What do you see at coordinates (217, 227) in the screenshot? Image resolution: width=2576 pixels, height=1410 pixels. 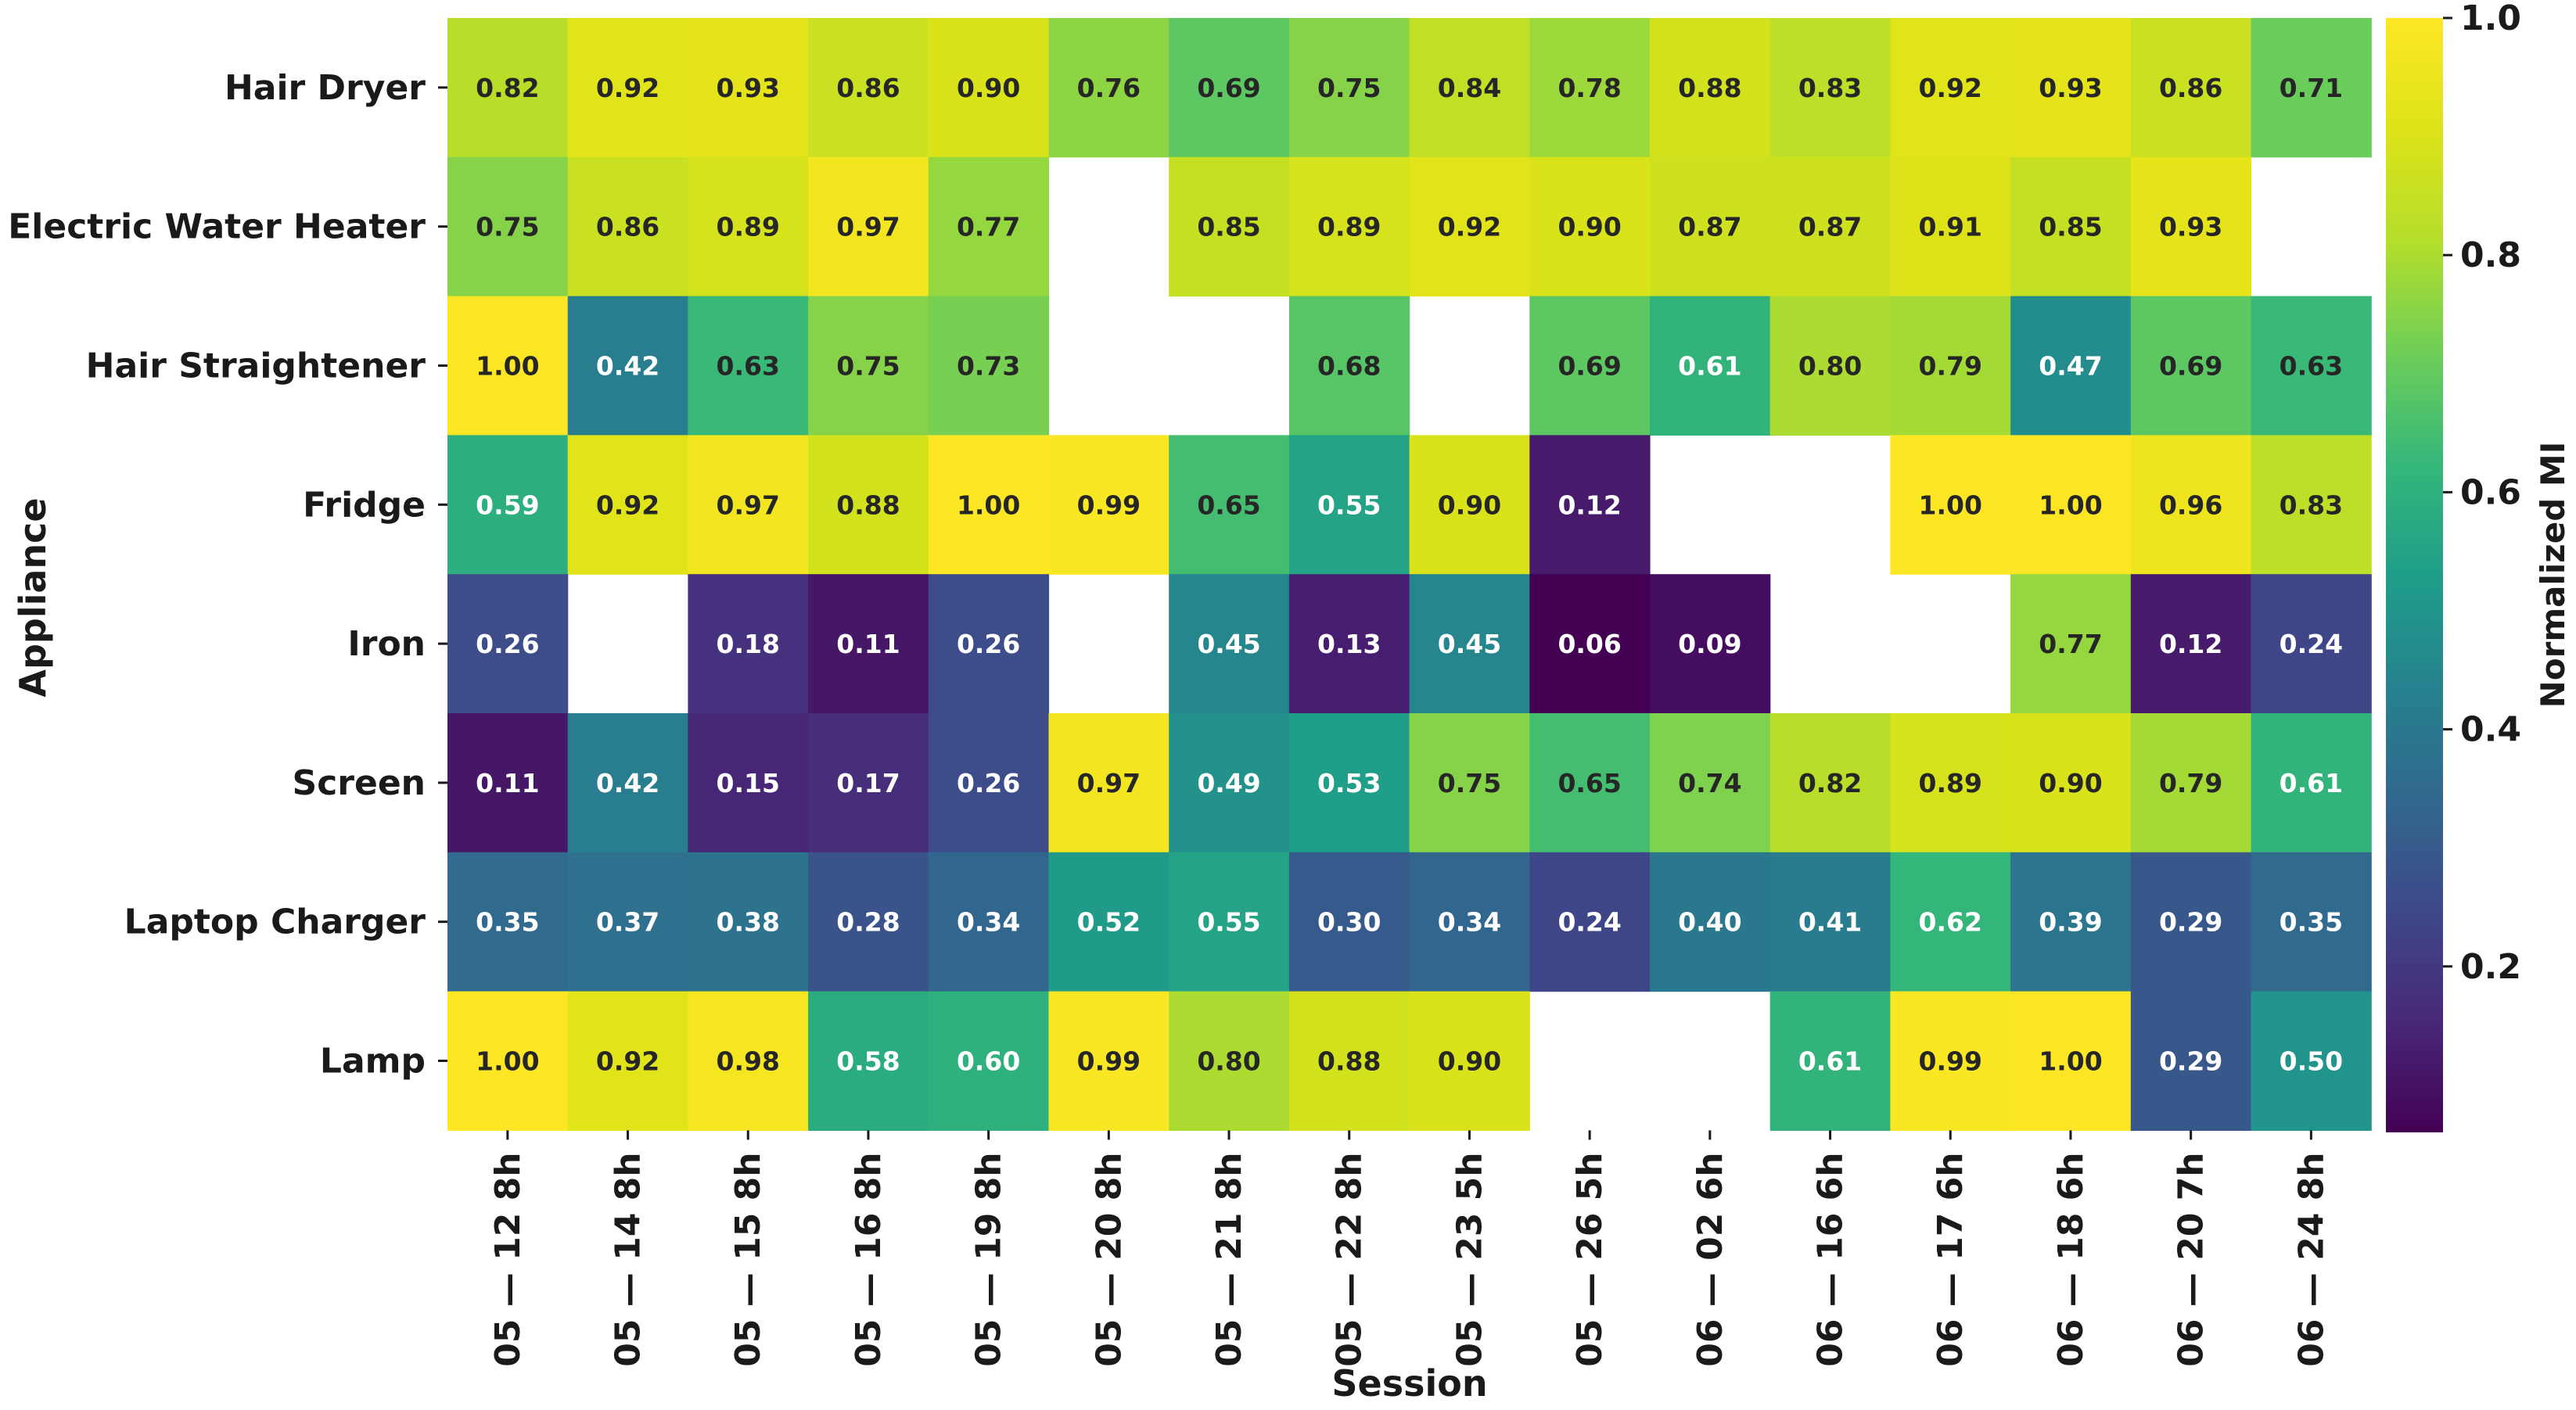 I see `y-tick-label: Electric Water Heater` at bounding box center [217, 227].